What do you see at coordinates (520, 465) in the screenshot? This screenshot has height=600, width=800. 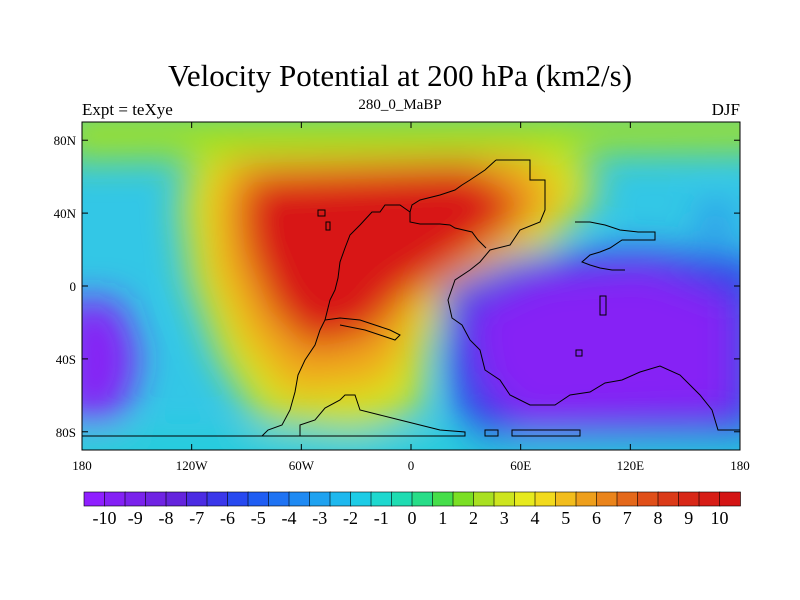 I see `x-tick-label: 60E` at bounding box center [520, 465].